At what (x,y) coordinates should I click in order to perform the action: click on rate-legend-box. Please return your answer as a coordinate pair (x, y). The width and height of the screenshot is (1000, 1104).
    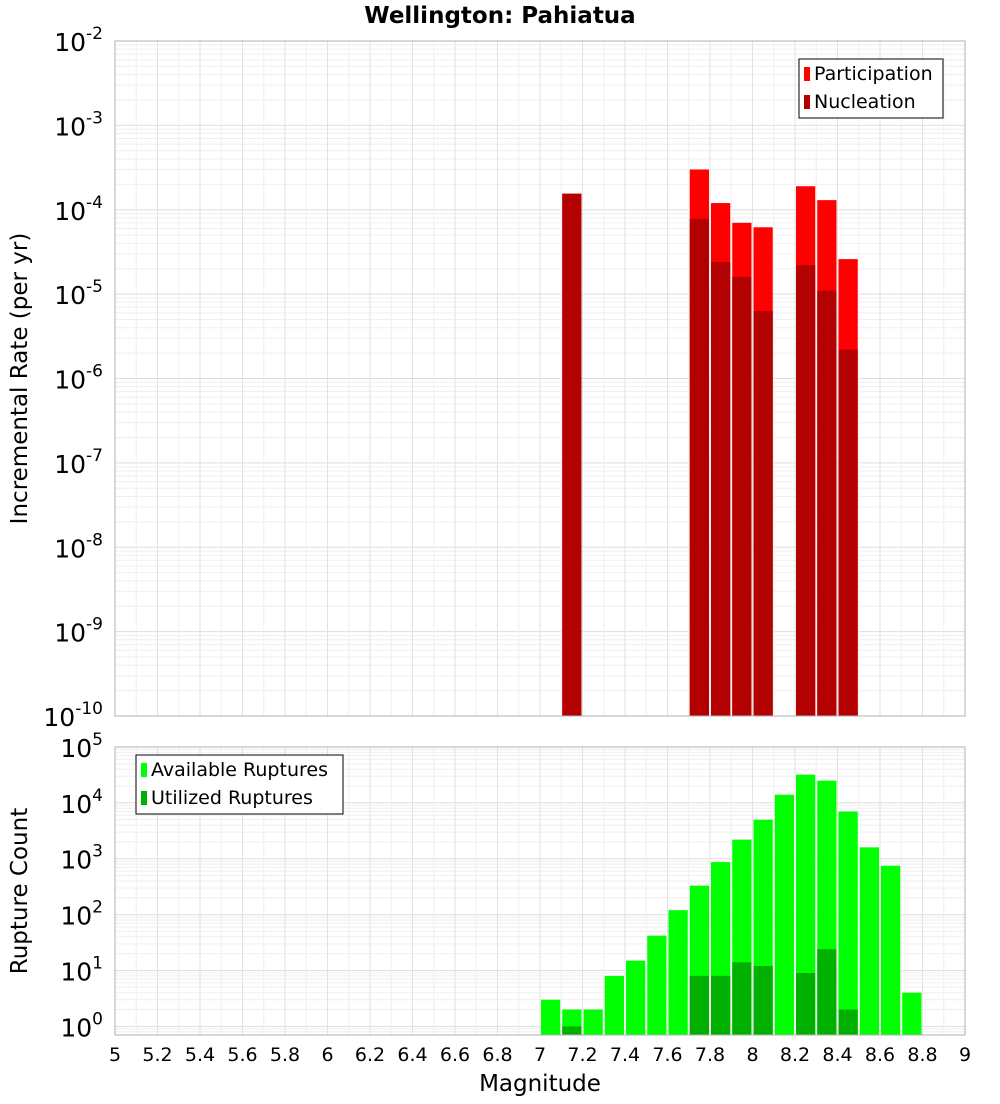
    Looking at the image, I should click on (871, 88).